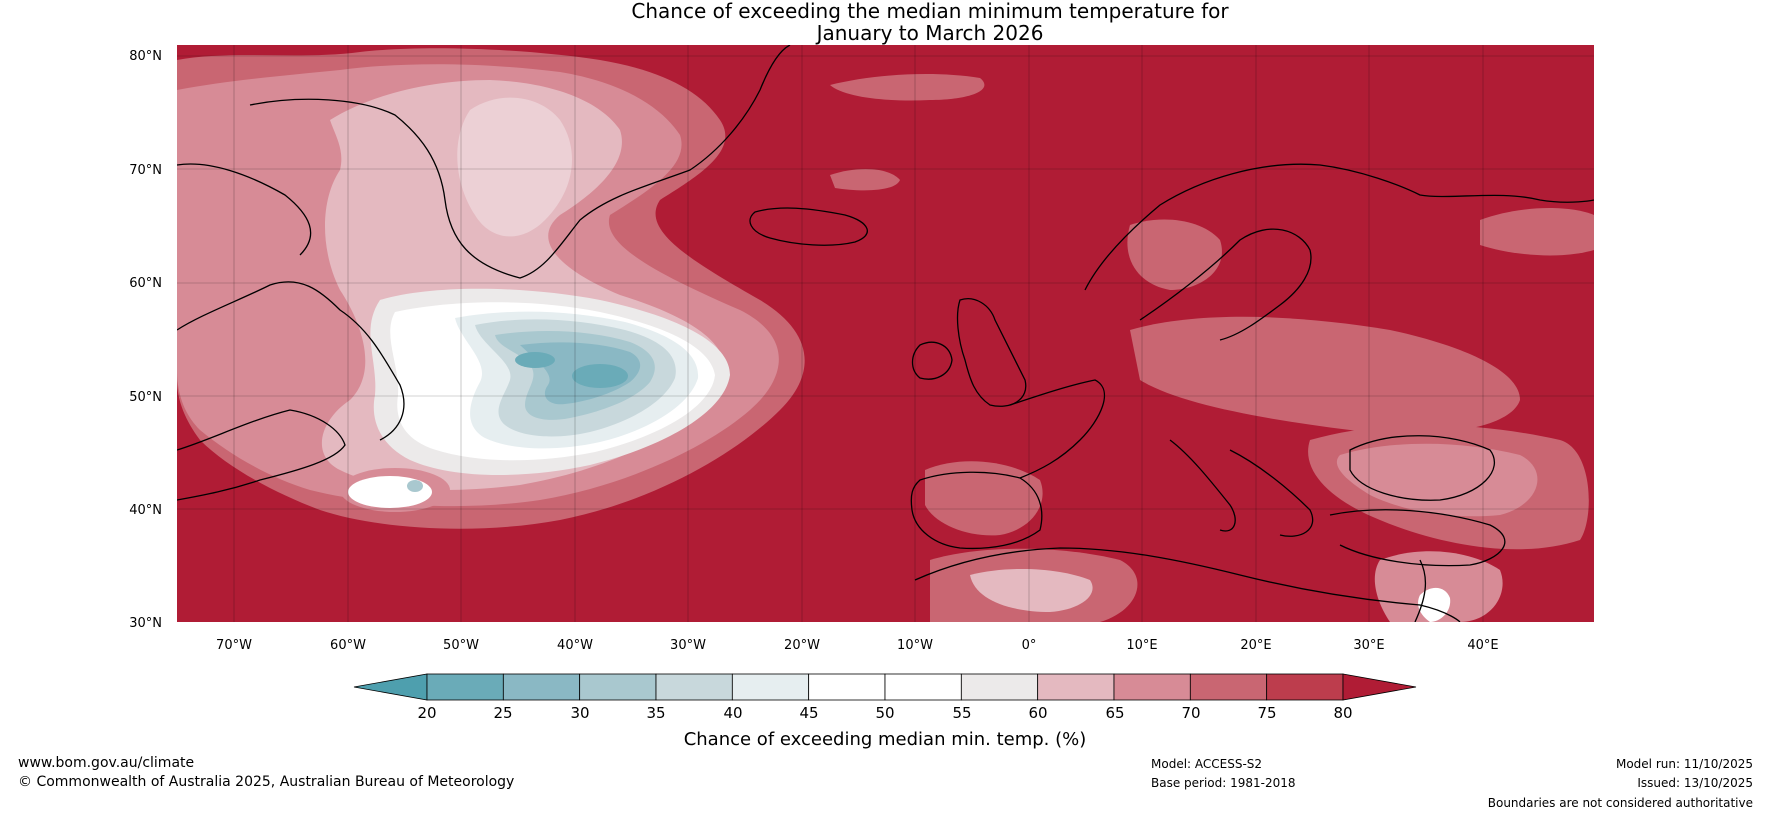 The width and height of the screenshot is (1770, 816). I want to click on lon-label-40e: 40°E, so click(1482, 645).